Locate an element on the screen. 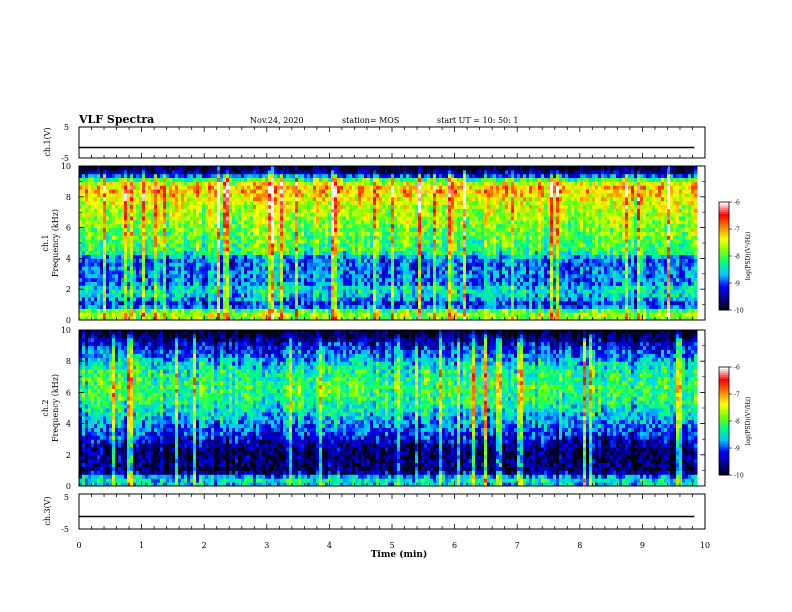 The image size is (792, 612). ch3-waveform-panel: 5 -5 ch.3(V) 0 1 2 3 4 5 6 7 8 9 10 Time (min) is located at coordinates (376, 526).